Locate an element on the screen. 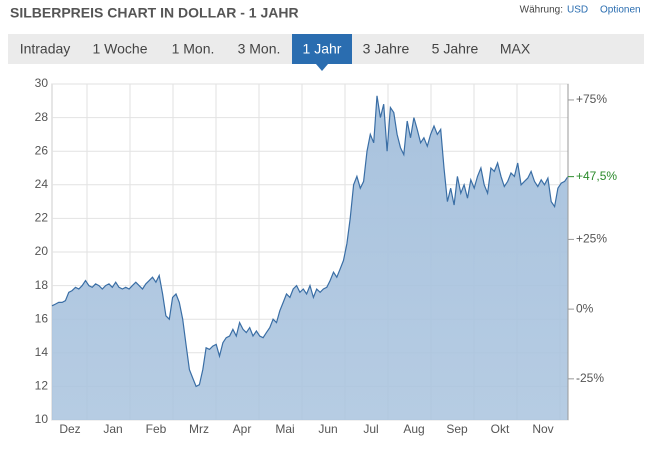 This screenshot has width=653, height=458. chart-title: SILBERPREIS CHART IN DOLLAR - 1 JAHR is located at coordinates (154, 13).